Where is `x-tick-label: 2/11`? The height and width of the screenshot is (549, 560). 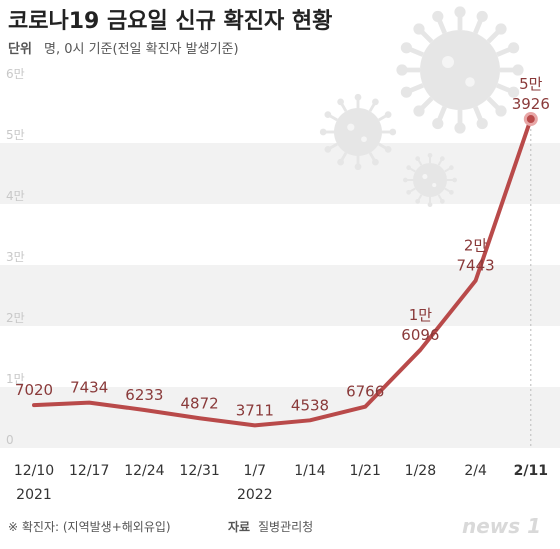 x-tick-label: 2/11 is located at coordinates (531, 471).